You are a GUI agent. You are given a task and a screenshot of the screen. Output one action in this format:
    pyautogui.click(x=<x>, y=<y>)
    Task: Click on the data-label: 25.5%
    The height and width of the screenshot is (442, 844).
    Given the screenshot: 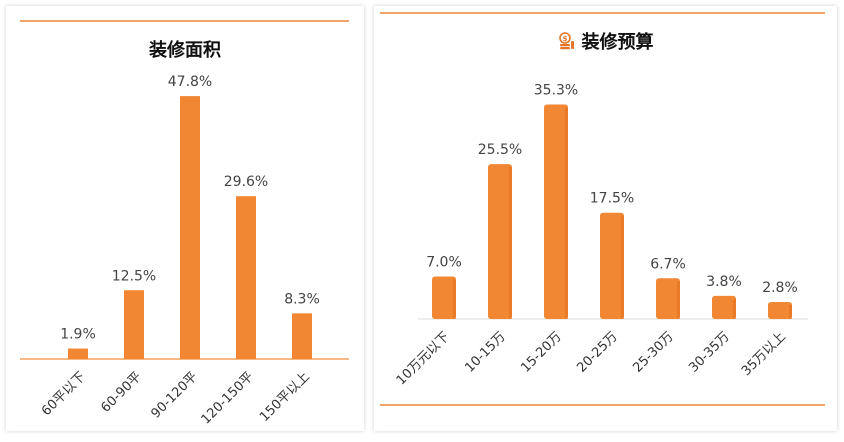 What is the action you would take?
    pyautogui.click(x=500, y=150)
    